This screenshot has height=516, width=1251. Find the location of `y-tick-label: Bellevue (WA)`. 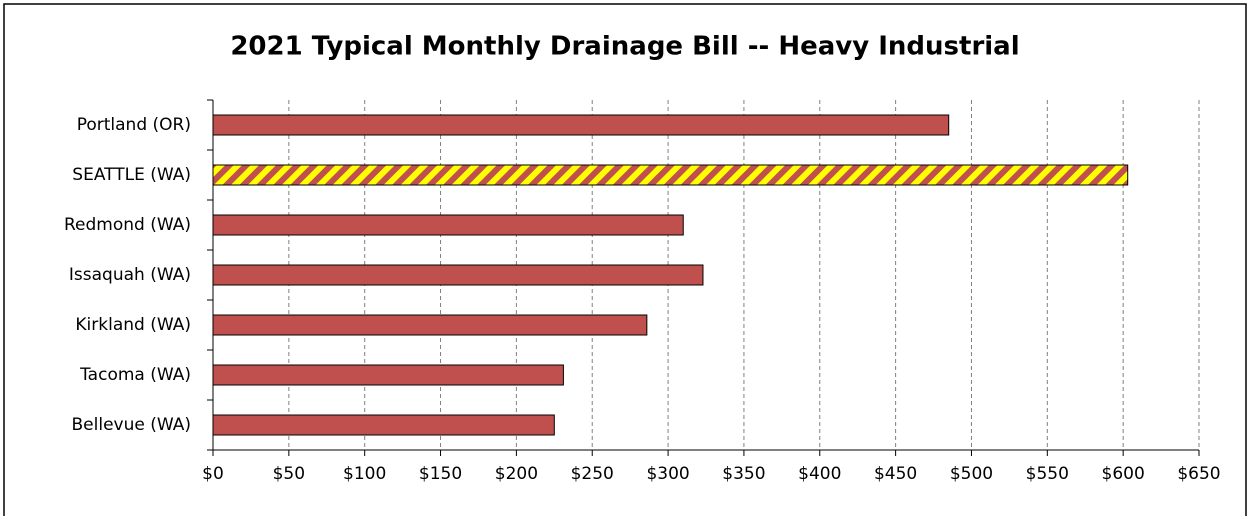

y-tick-label: Bellevue (WA) is located at coordinates (132, 425).